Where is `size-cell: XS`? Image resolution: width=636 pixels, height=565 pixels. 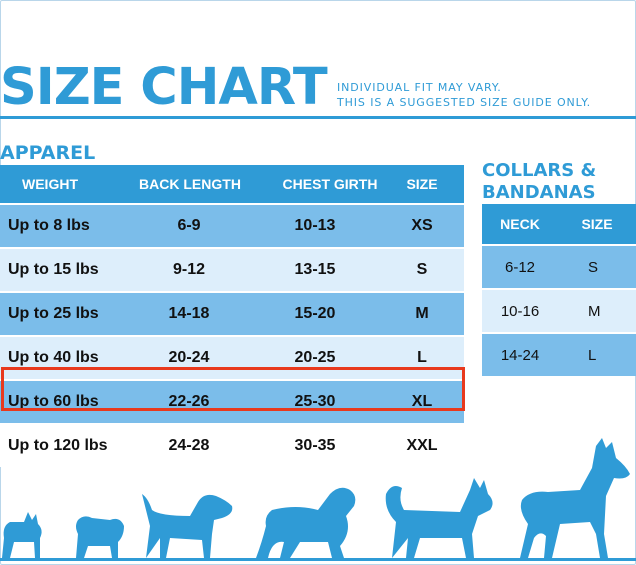 size-cell: XS is located at coordinates (422, 225).